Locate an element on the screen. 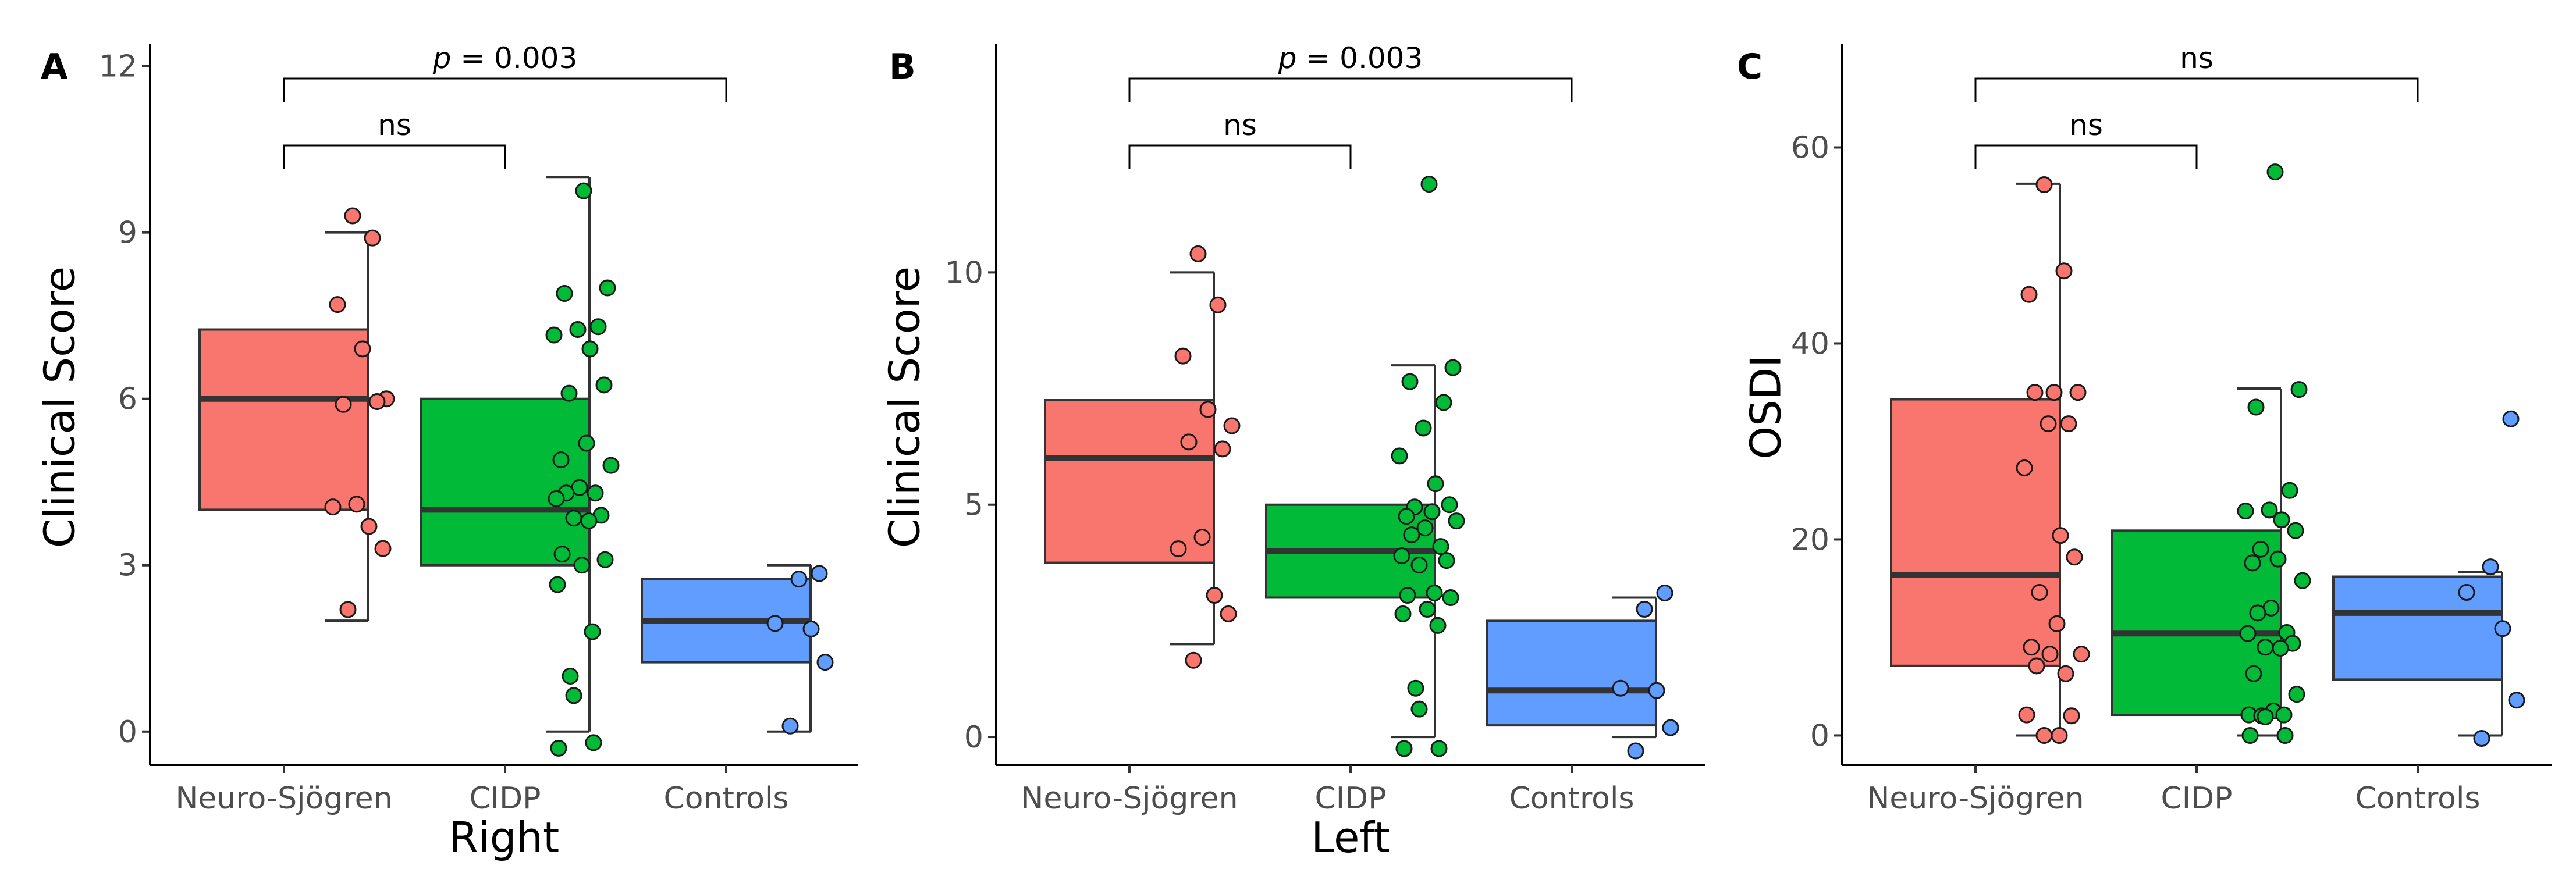 This screenshot has height=880, width=2576. significance-label: p = 0.003 is located at coordinates (505, 58).